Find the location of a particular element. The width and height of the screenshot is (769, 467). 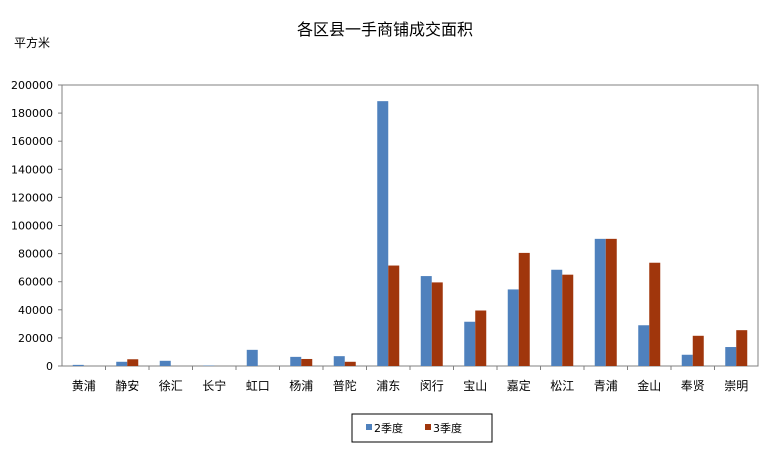

legend: 2季度 3季度 is located at coordinates (422, 428).